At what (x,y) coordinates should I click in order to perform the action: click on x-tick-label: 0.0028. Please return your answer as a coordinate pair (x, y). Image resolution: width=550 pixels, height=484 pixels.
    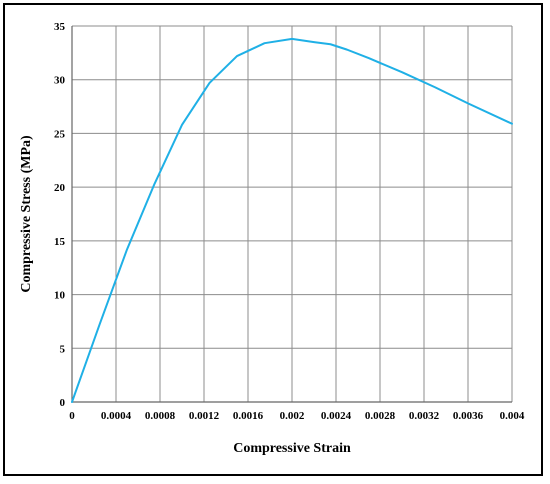
    Looking at the image, I should click on (380, 416).